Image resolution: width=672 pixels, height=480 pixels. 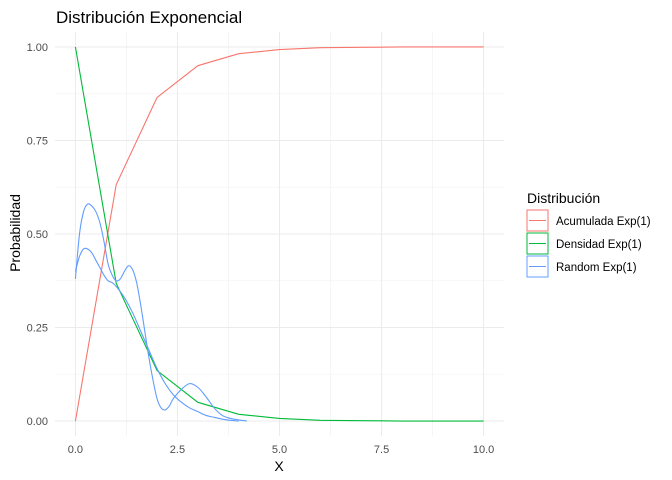 What do you see at coordinates (37, 141) in the screenshot?
I see `y-tick-label: 0.75` at bounding box center [37, 141].